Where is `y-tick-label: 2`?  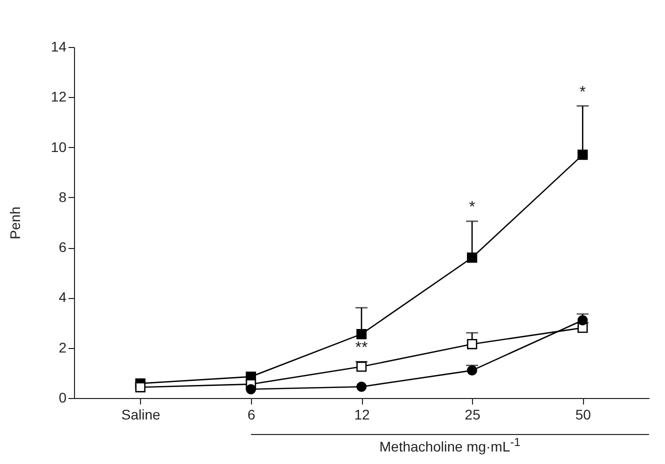 y-tick-label: 2 is located at coordinates (62, 347).